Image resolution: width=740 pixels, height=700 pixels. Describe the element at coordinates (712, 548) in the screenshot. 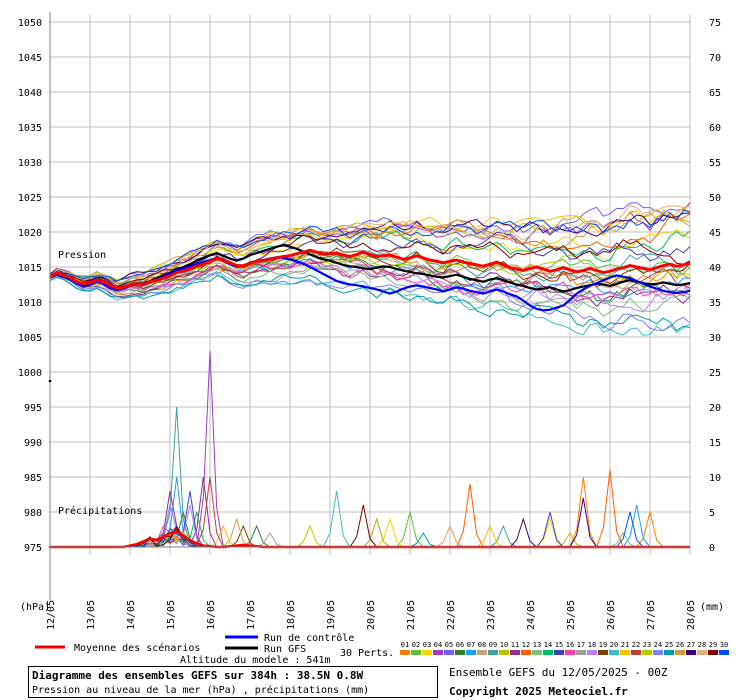

I see `right-tick-label: 0` at that location.